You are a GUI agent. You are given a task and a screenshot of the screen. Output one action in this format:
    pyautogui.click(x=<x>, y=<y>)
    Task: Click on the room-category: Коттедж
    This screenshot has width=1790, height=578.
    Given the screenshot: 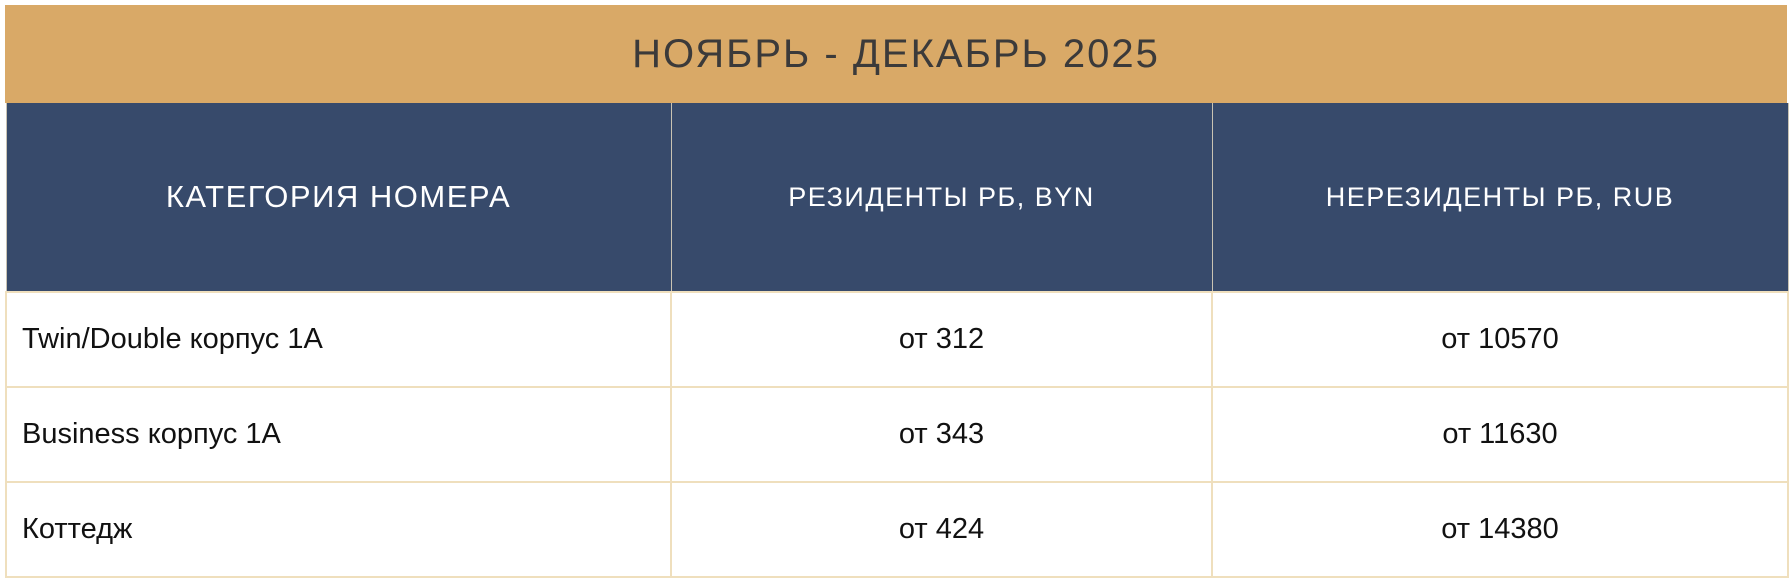 What is the action you would take?
    pyautogui.click(x=338, y=529)
    